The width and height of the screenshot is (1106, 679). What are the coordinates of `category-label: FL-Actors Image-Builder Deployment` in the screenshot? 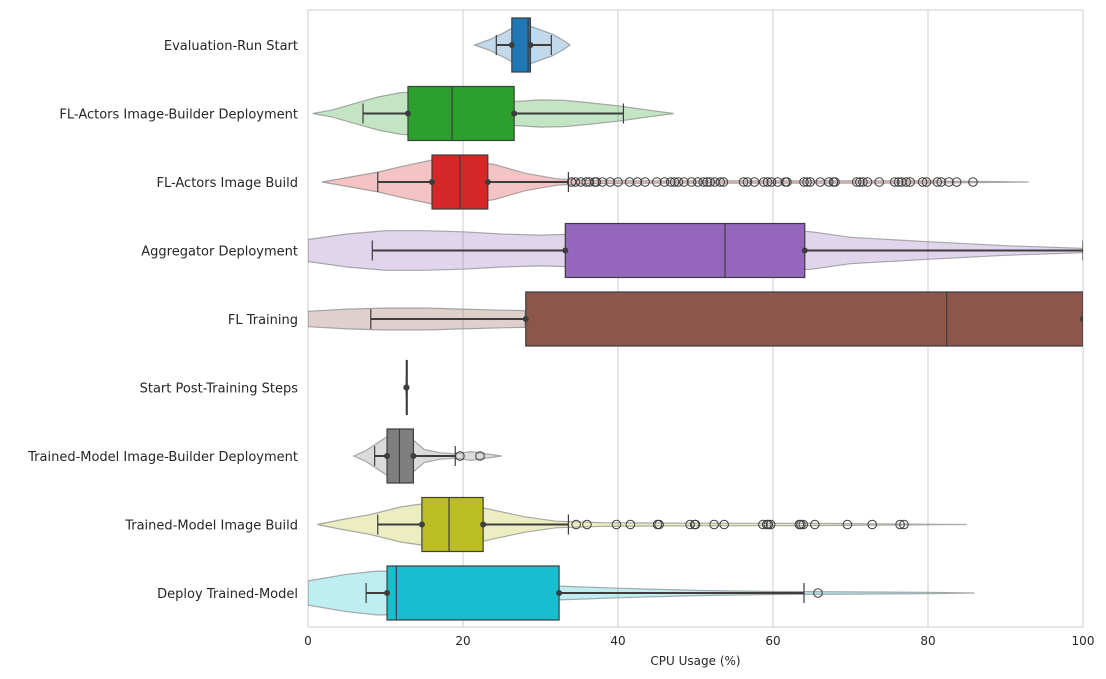 It's located at (178, 115).